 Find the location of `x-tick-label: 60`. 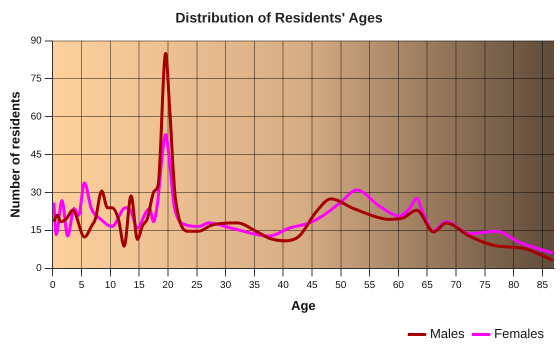

x-tick-label: 60 is located at coordinates (398, 286).